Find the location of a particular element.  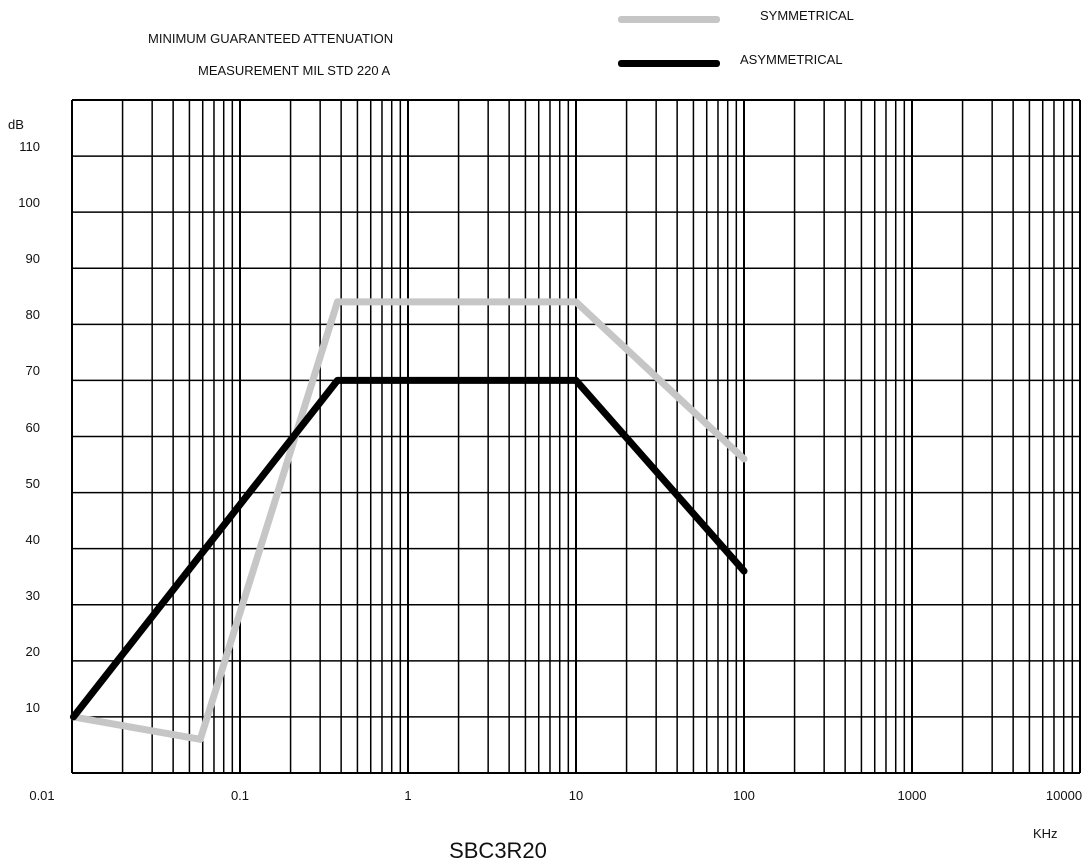

x-tick-label: 100 is located at coordinates (744, 795).